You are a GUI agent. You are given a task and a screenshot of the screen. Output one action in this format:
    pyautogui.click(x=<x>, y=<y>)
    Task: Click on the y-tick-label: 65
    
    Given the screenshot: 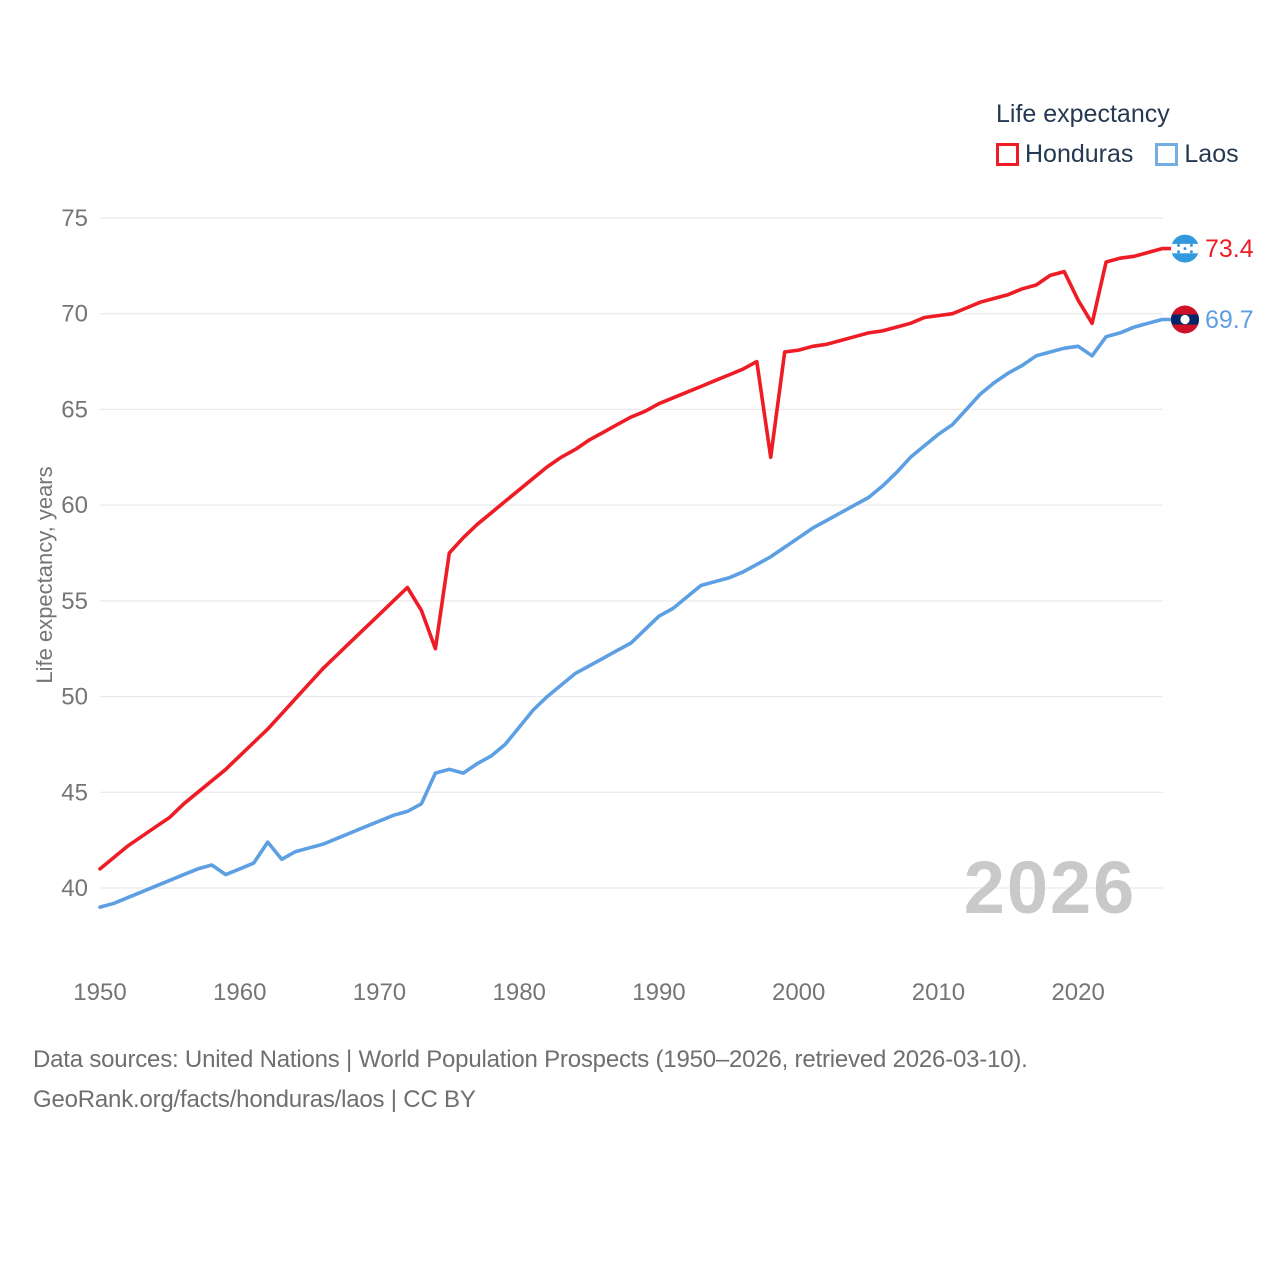 What is the action you would take?
    pyautogui.click(x=74, y=409)
    